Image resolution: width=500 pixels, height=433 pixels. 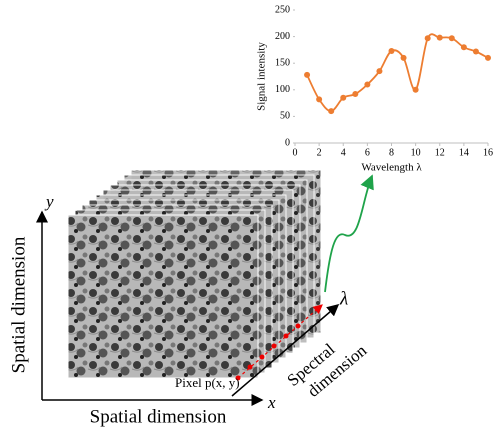 I want to click on pixel-dots, so click(x=268, y=352).